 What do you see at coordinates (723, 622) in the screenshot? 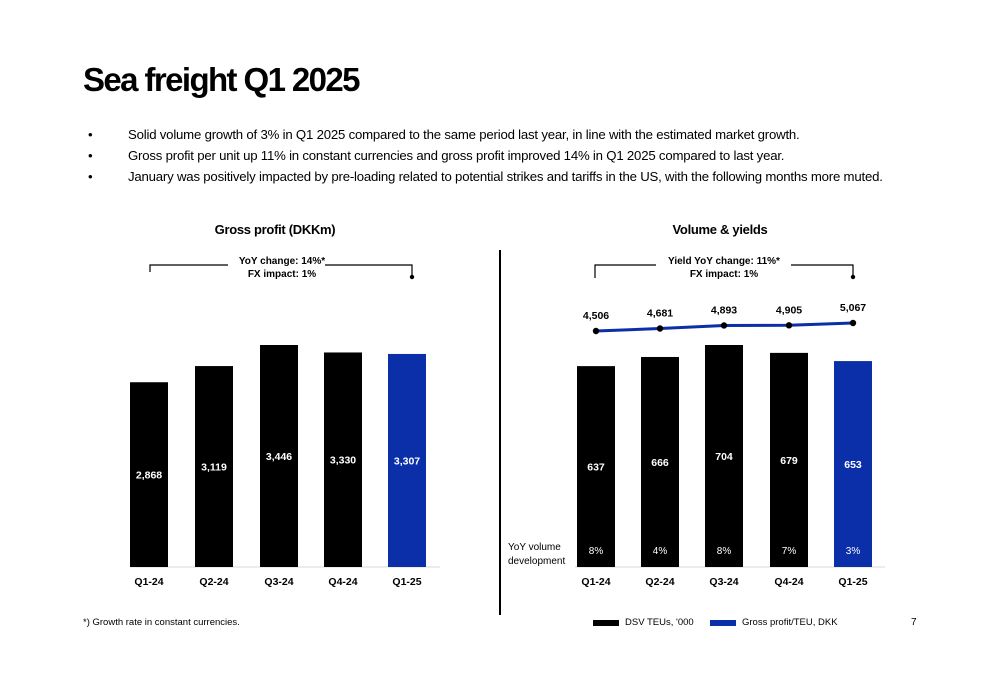
I see `legend-gp-swatch` at bounding box center [723, 622].